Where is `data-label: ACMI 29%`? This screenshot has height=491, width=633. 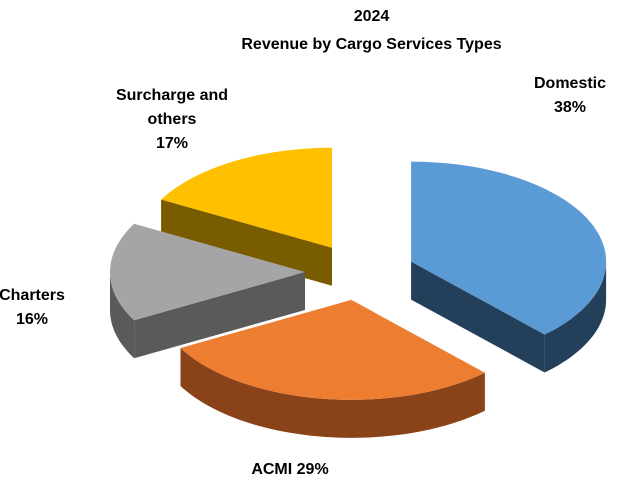 data-label: ACMI 29% is located at coordinates (290, 470).